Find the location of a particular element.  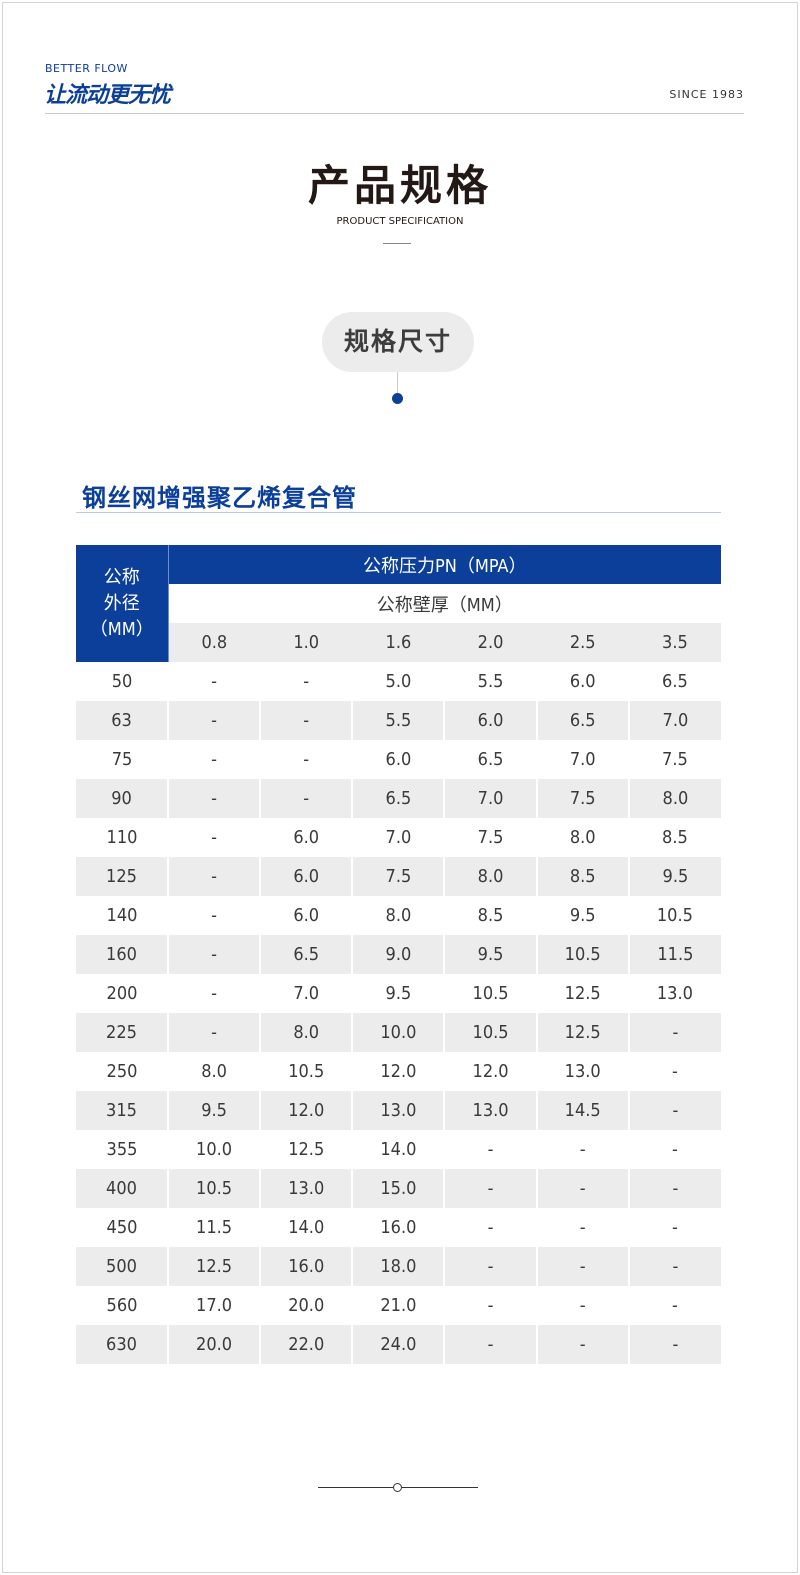

thickness-cell: 14.5 is located at coordinates (583, 1110).